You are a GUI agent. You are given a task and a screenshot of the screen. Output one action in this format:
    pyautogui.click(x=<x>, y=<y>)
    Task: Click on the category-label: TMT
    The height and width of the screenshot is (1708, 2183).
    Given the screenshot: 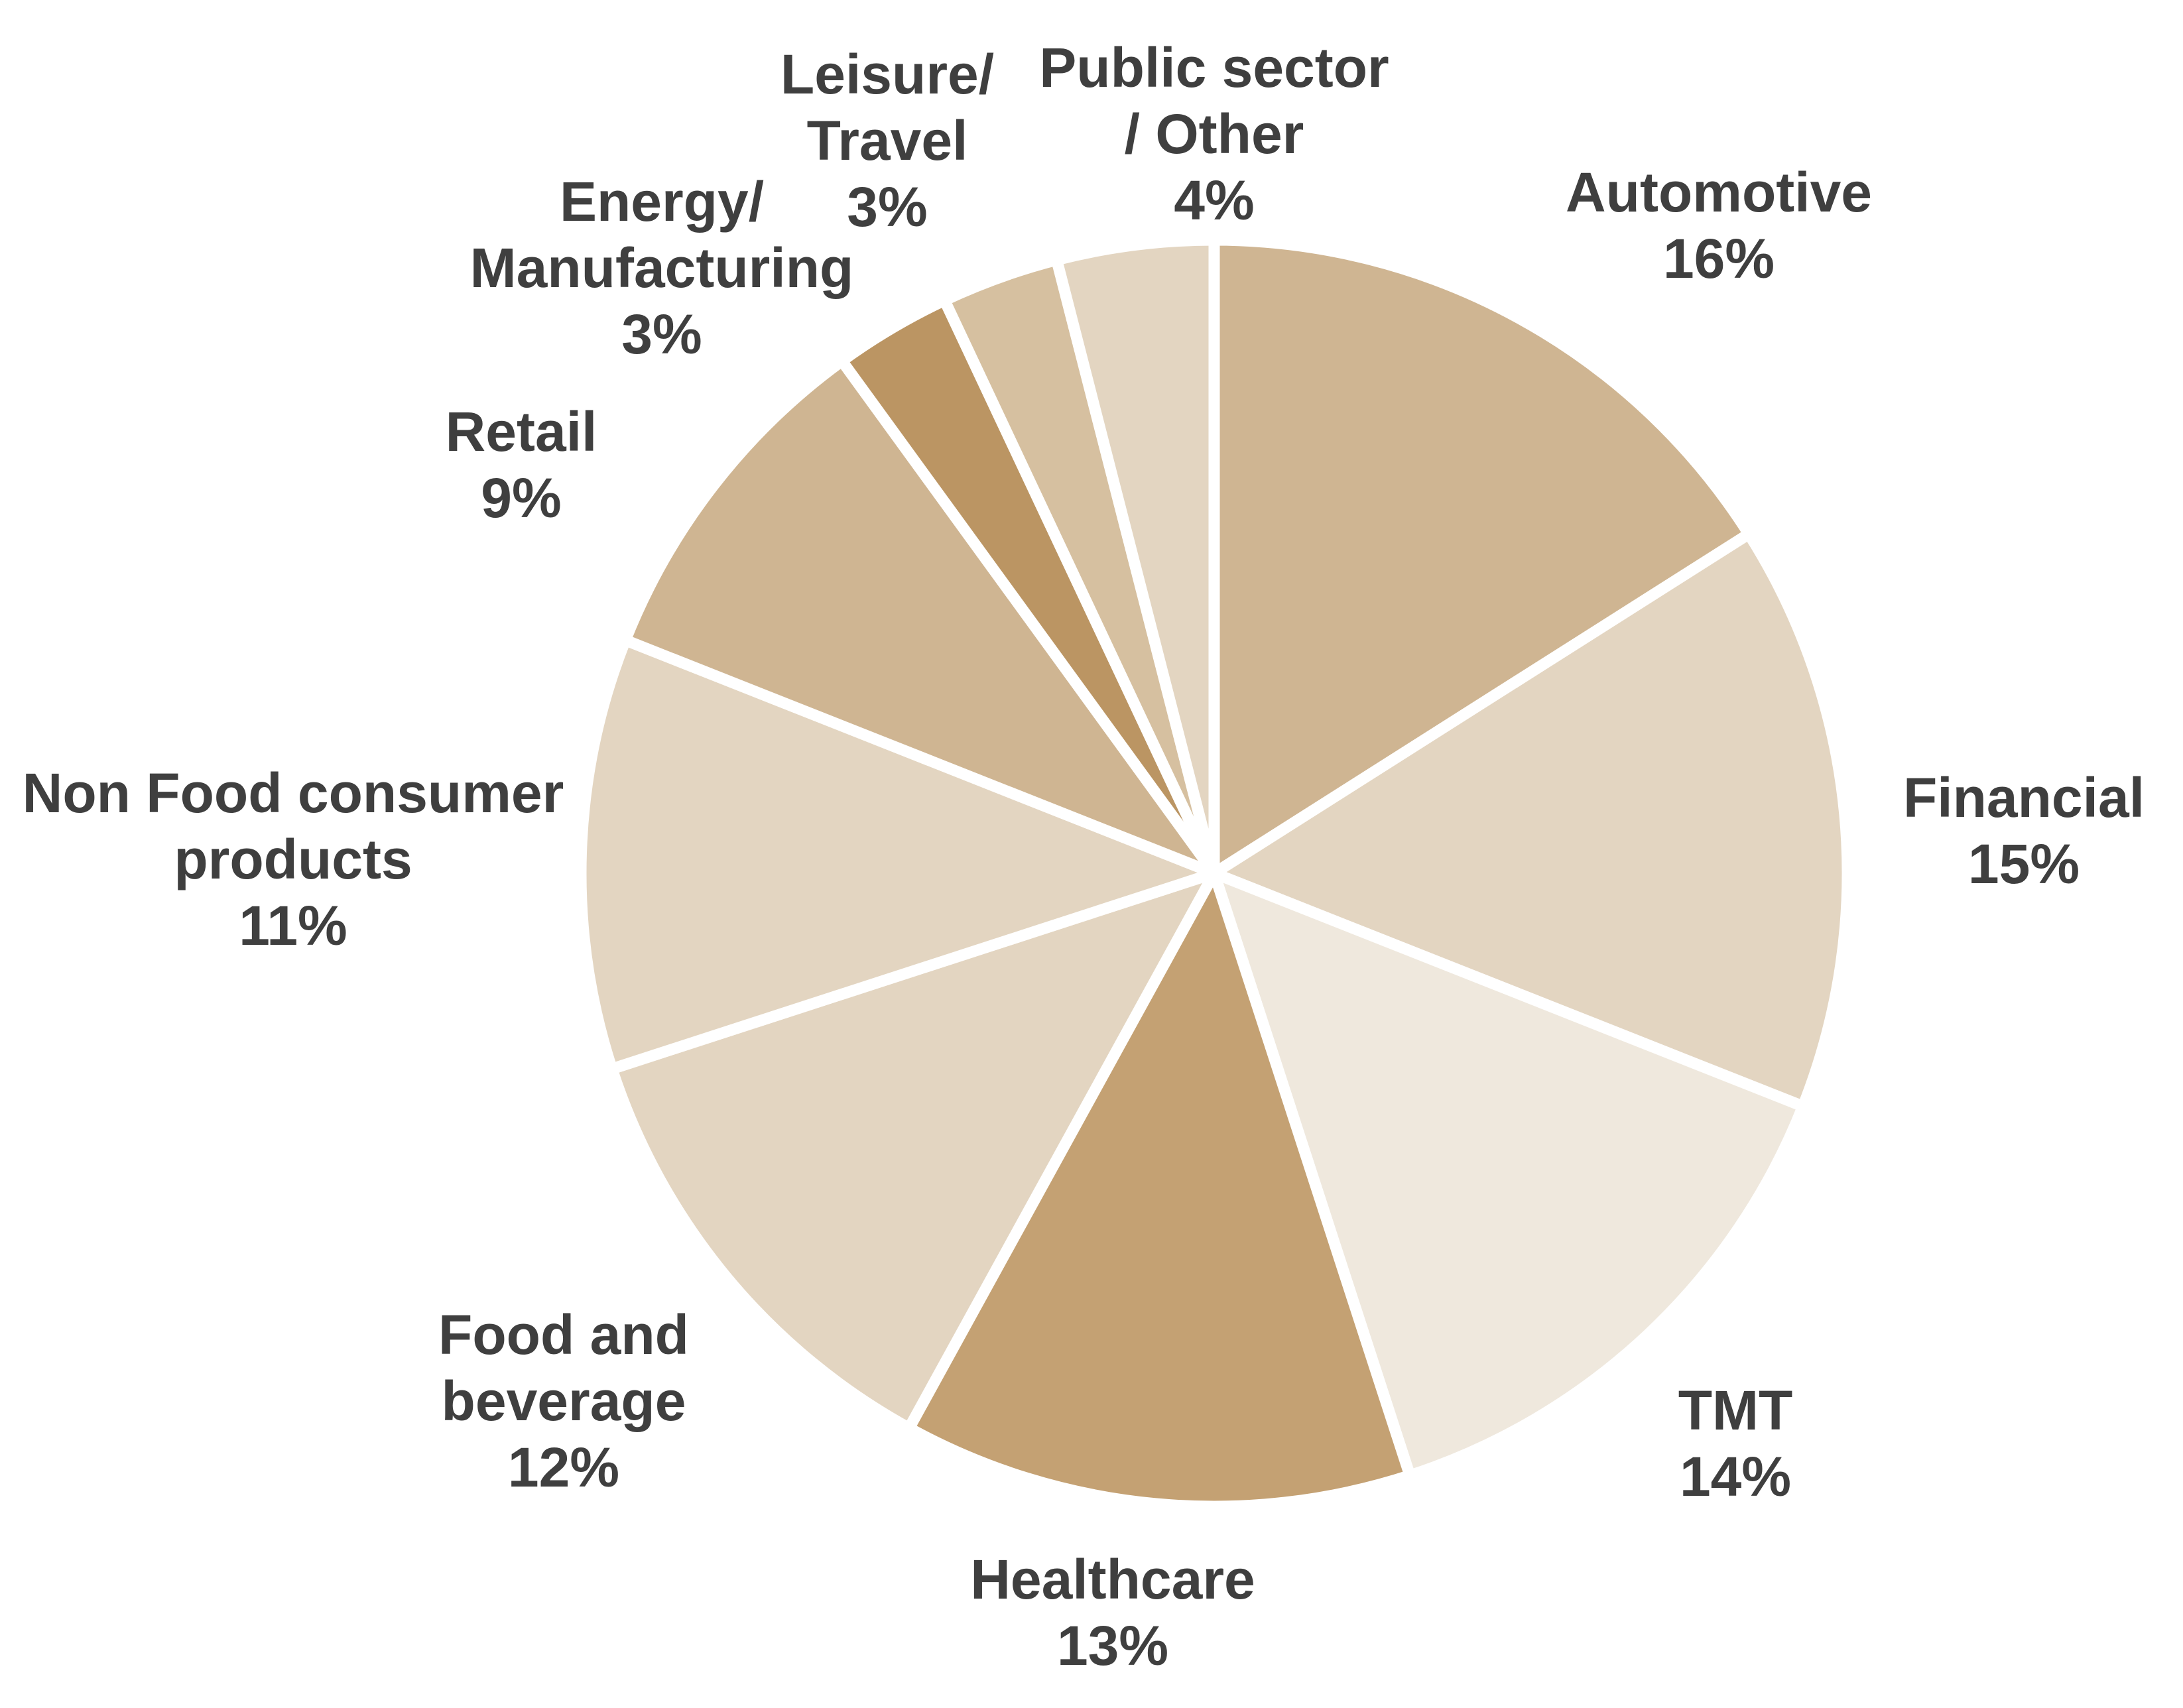 What is the action you would take?
    pyautogui.click(x=1736, y=1410)
    